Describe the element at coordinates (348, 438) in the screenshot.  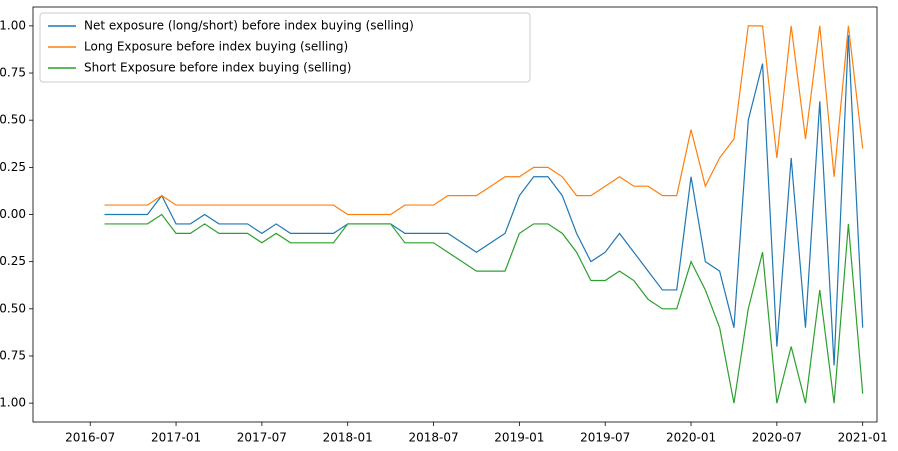
I see `x-tick-label: 2018-01` at that location.